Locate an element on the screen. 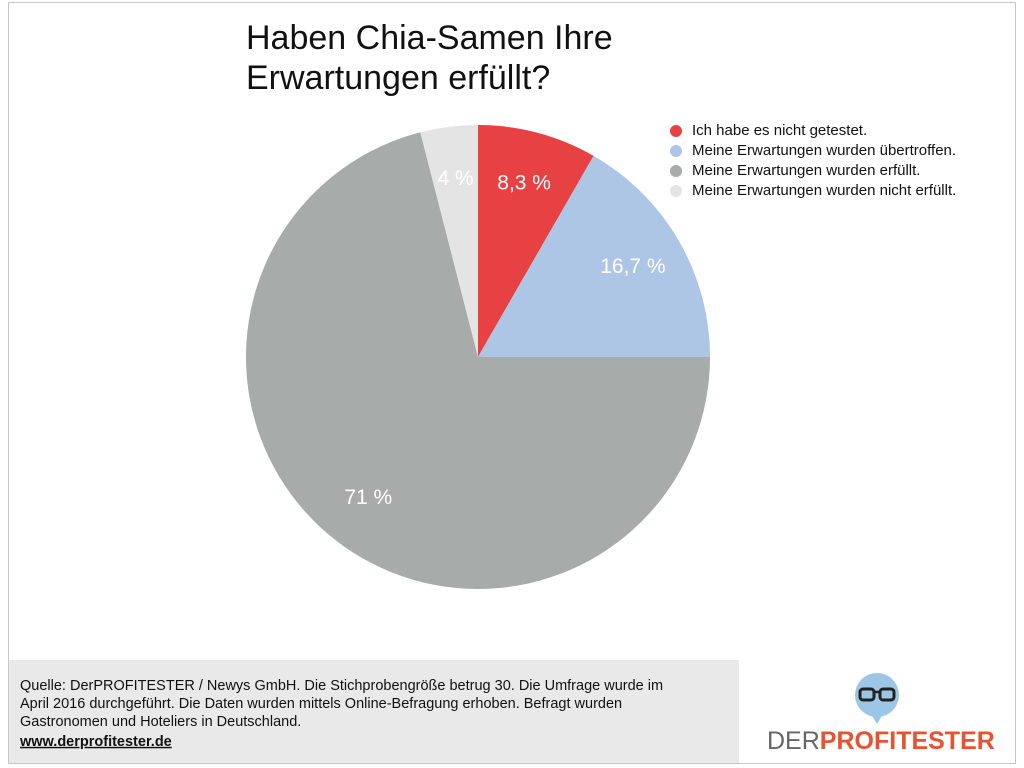 This screenshot has height=768, width=1024. legend-label: Meine Erwartungen wurden übertroffen. is located at coordinates (824, 150).